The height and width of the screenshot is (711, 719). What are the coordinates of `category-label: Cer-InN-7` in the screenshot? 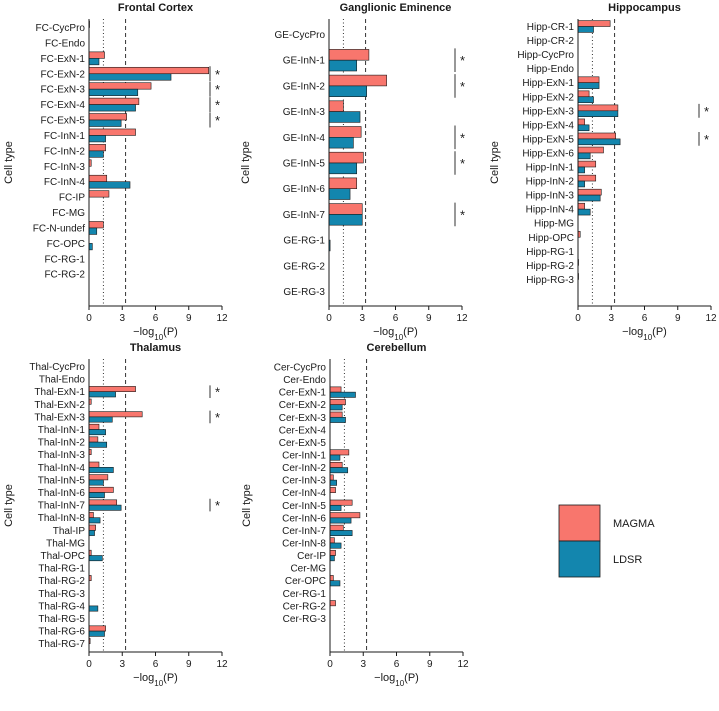 It's located at (304, 531).